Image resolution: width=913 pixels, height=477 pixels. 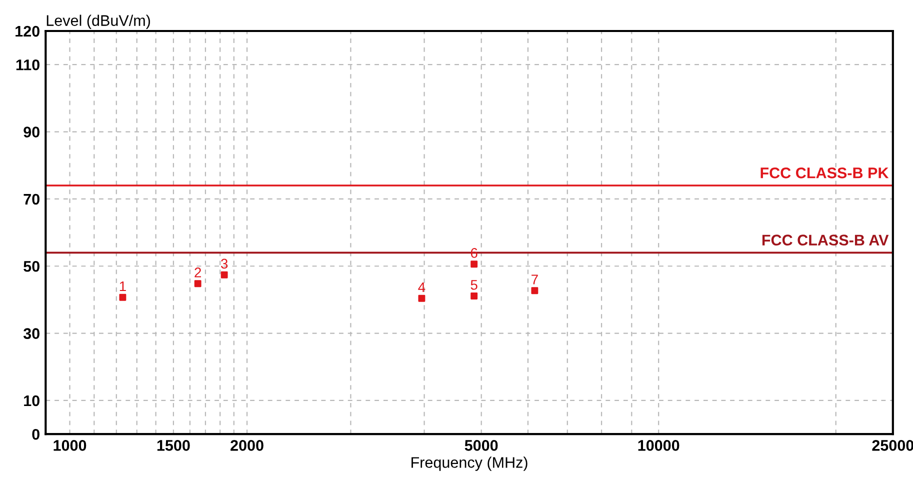 What do you see at coordinates (98, 21) in the screenshot?
I see `y-axis-title: Level (dBuV/m)` at bounding box center [98, 21].